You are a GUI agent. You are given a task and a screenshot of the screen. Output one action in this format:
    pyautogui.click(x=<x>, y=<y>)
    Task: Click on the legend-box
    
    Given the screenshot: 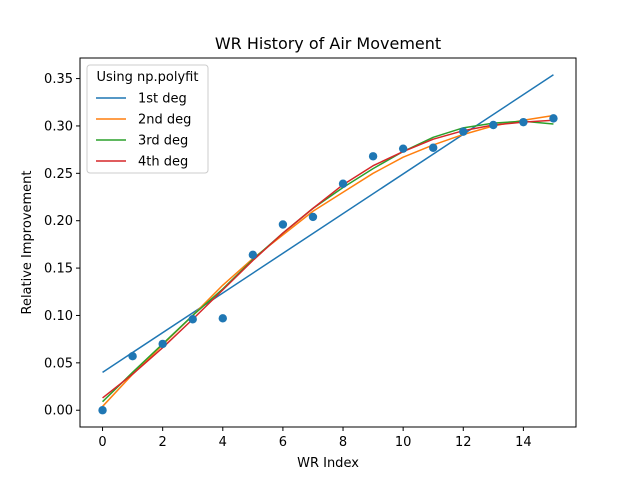 What is the action you would take?
    pyautogui.click(x=147, y=119)
    